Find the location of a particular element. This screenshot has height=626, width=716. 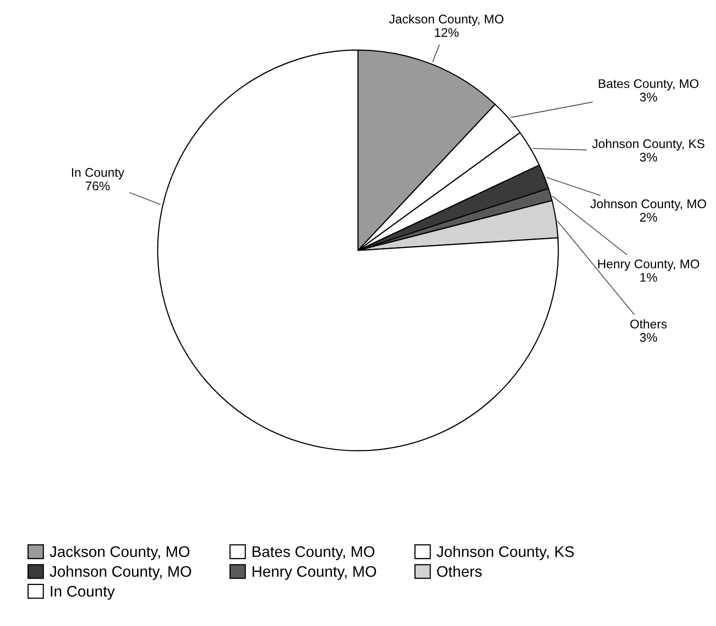

slice-label: Johnson County, KS is located at coordinates (648, 144).